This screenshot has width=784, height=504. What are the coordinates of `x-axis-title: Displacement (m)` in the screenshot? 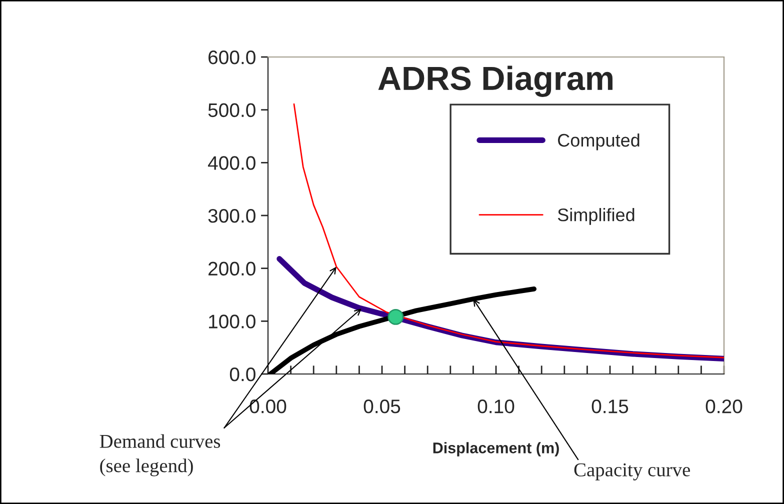 It's located at (496, 449).